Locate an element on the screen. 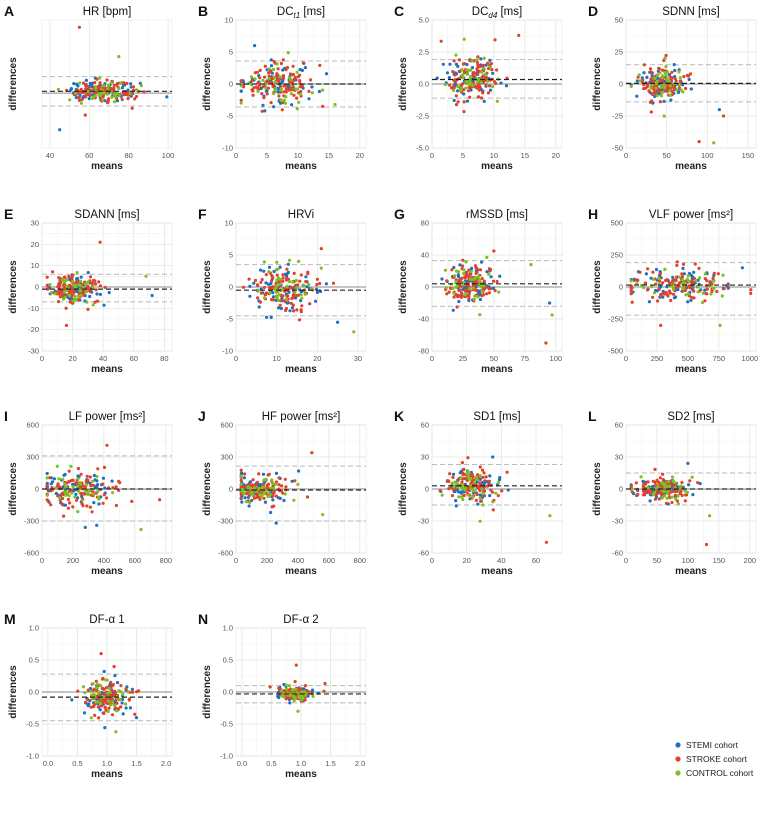 The height and width of the screenshot is (820, 782). x-tick-label: 0.5 is located at coordinates (271, 763).